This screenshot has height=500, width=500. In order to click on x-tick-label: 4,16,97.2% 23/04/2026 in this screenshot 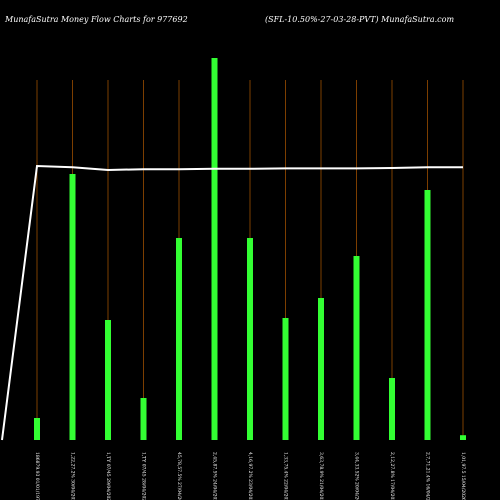, I will do `click(250, 476)`.